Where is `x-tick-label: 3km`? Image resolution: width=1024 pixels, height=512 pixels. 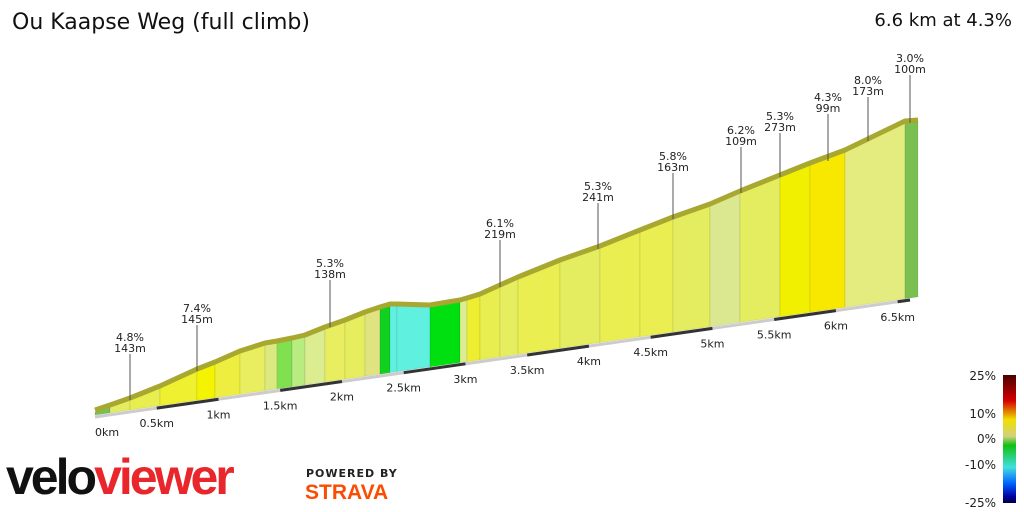
x-tick-label: 3km is located at coordinates (465, 379).